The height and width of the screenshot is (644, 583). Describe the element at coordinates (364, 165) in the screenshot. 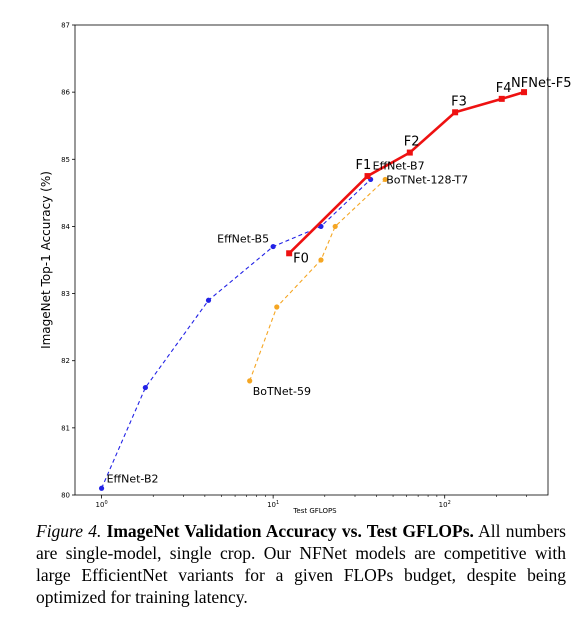

I see `point-label: F1` at that location.